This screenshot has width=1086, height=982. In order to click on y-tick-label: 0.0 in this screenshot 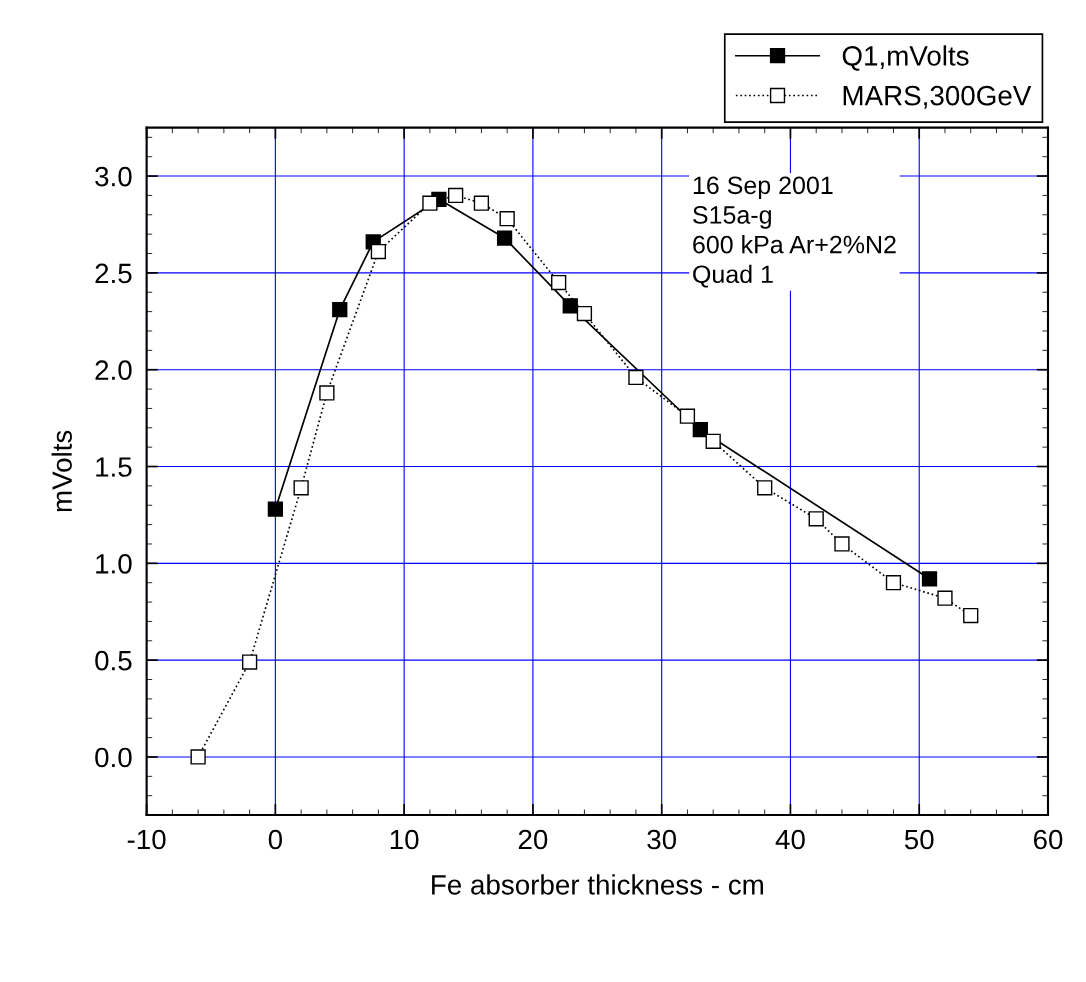, I will do `click(113, 757)`.